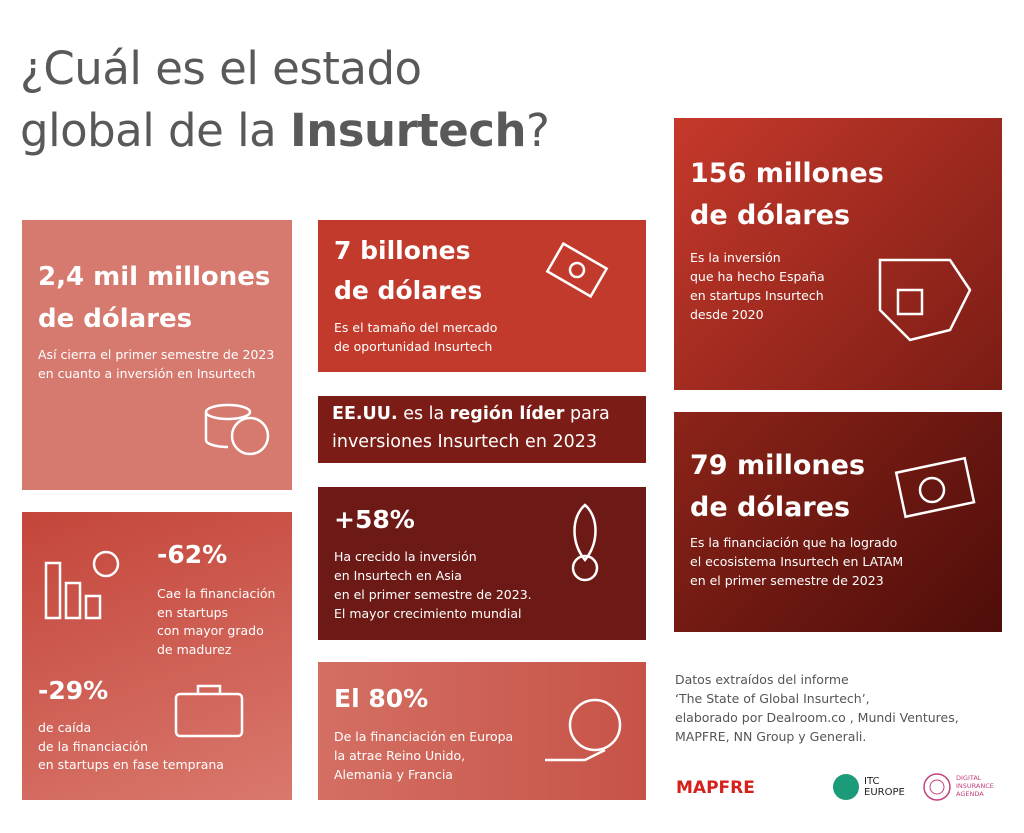 This screenshot has height=833, width=1024. Describe the element at coordinates (73, 690) in the screenshot. I see `decline-heading: -29%` at that location.